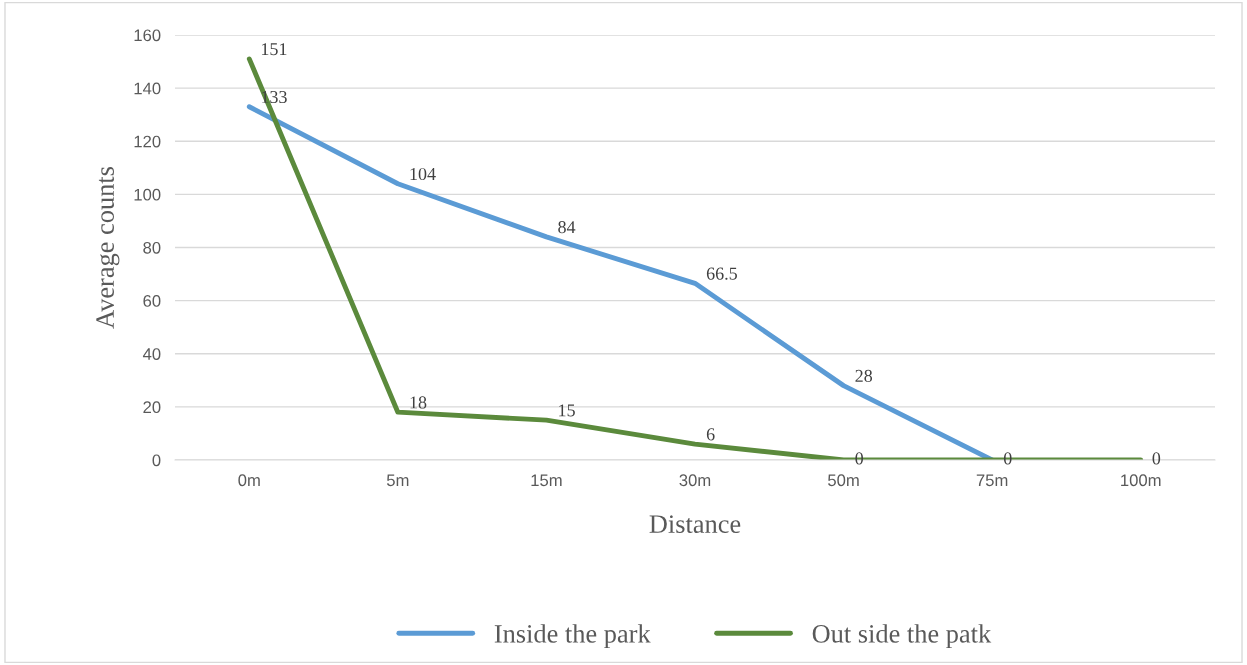 Image resolution: width=1247 pixels, height=665 pixels. I want to click on y-tick-label: 140, so click(147, 88).